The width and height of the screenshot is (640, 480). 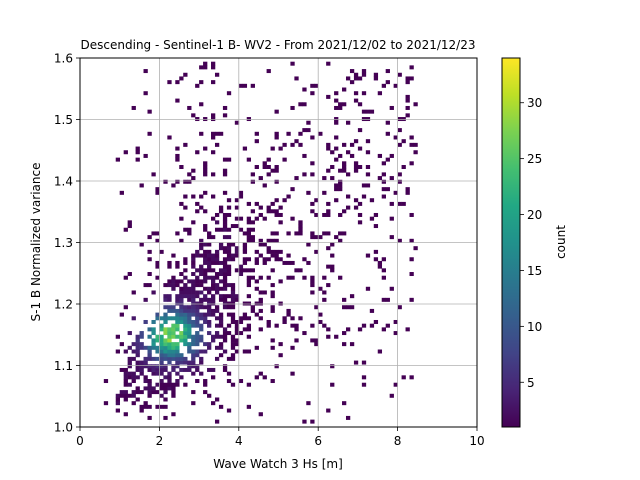 What do you see at coordinates (398, 441) in the screenshot?
I see `x-tick-label: 8` at bounding box center [398, 441].